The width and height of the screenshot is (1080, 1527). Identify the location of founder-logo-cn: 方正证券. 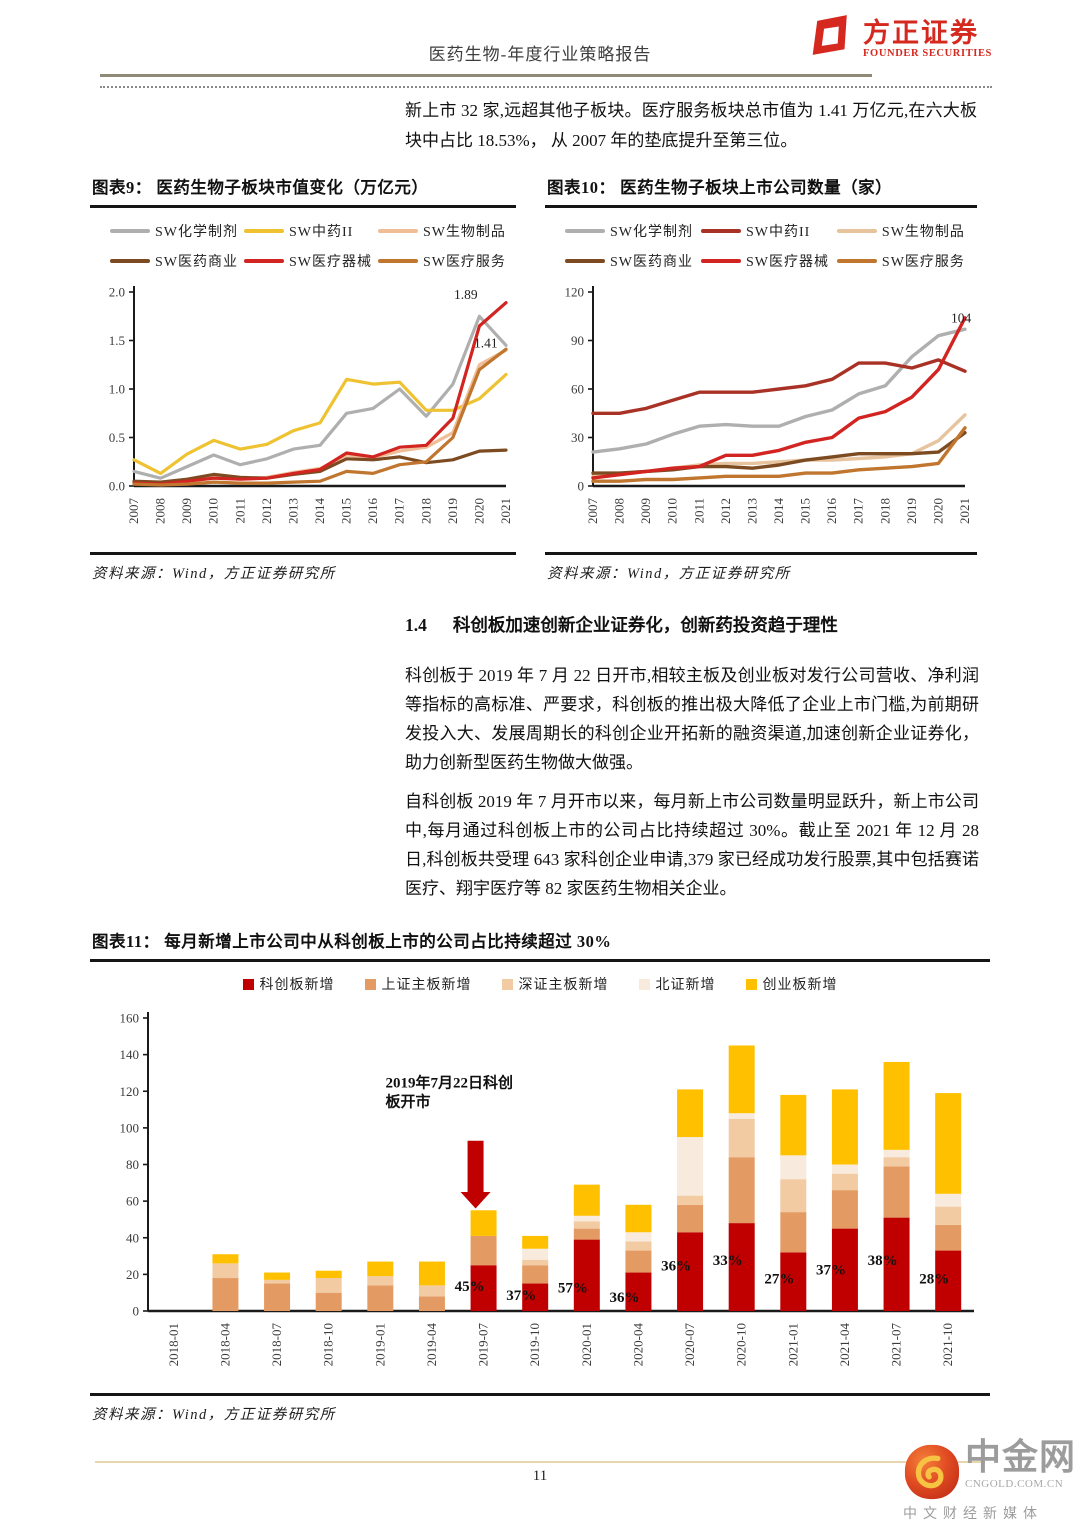
(921, 32).